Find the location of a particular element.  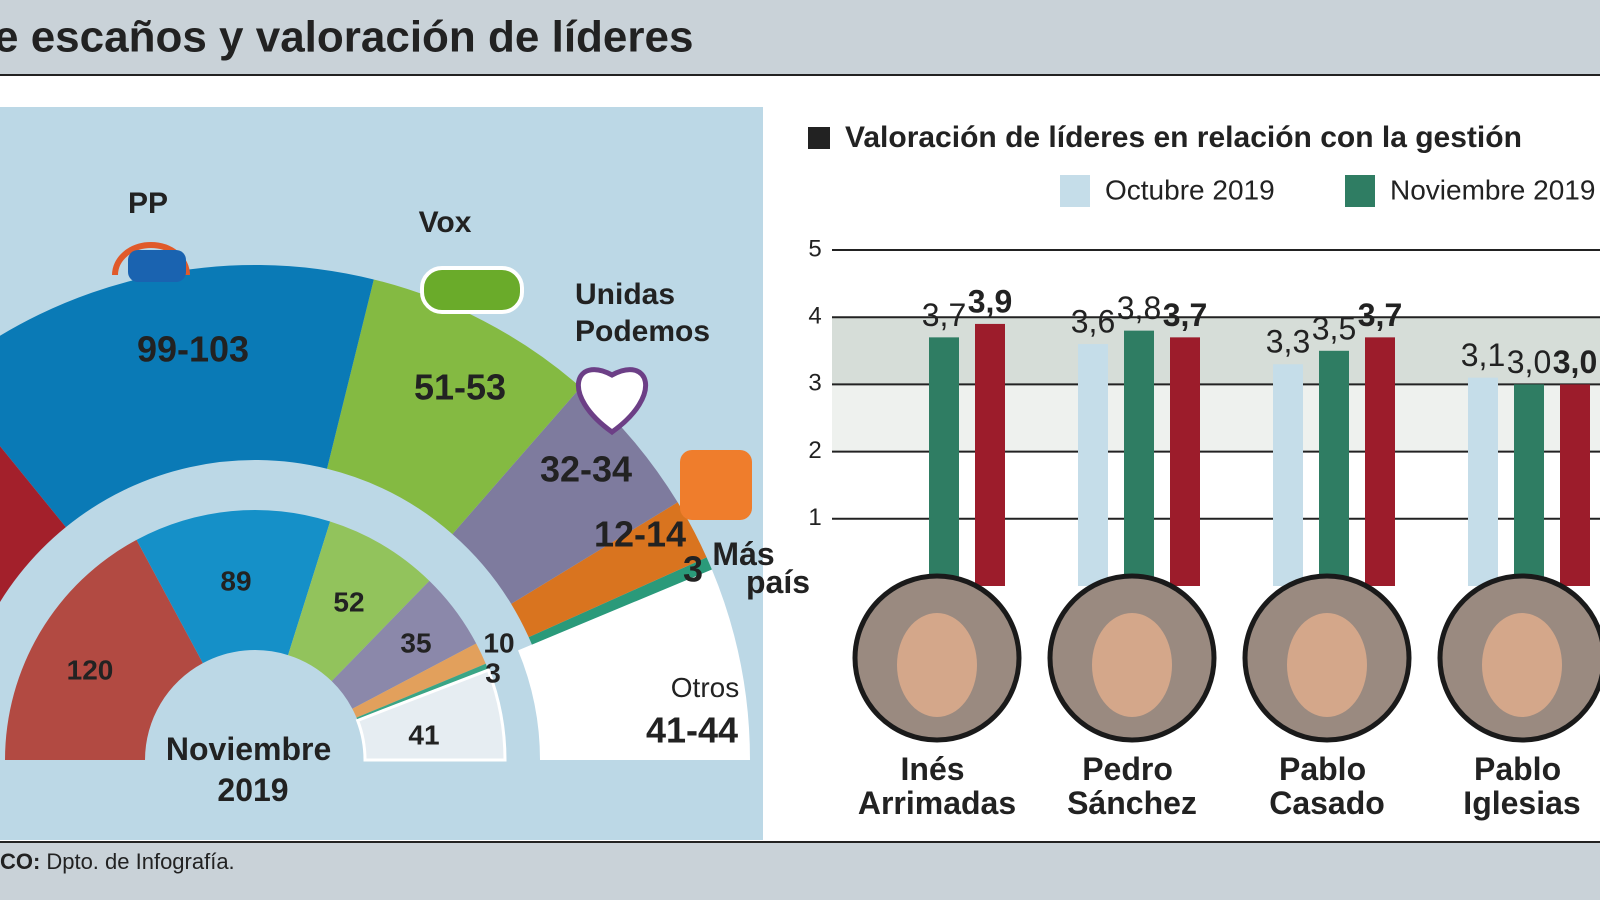

value-label: 3,6 is located at coordinates (1093, 322).